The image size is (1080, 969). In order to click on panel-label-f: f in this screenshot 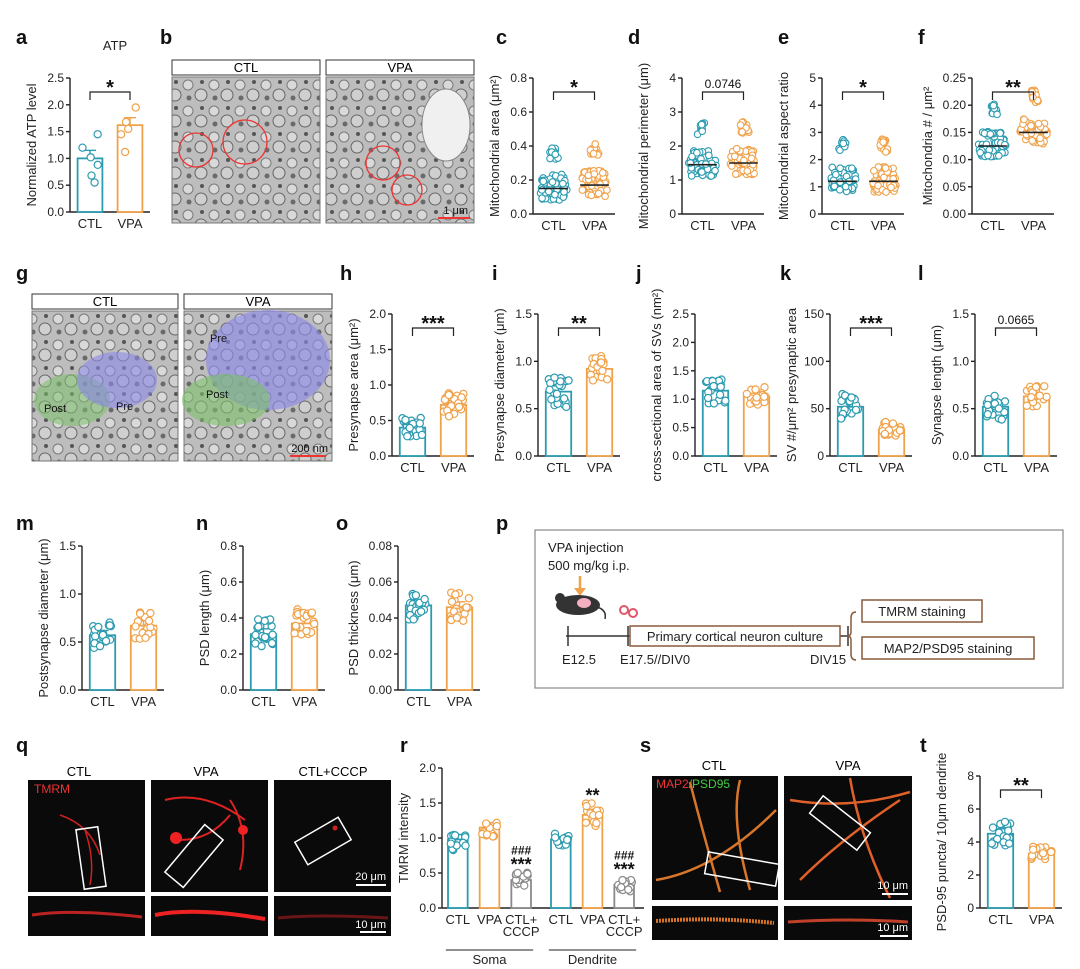, I will do `click(921, 38)`.